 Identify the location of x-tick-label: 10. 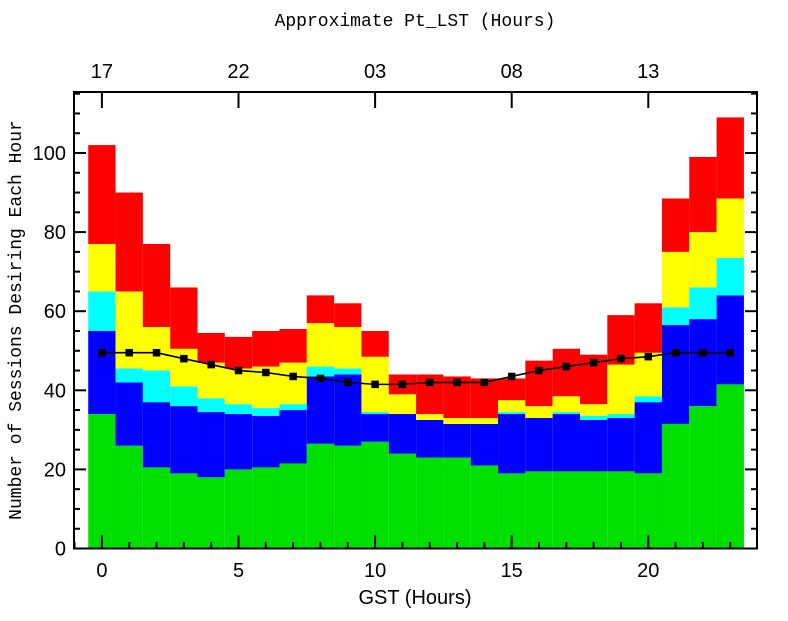
(375, 571).